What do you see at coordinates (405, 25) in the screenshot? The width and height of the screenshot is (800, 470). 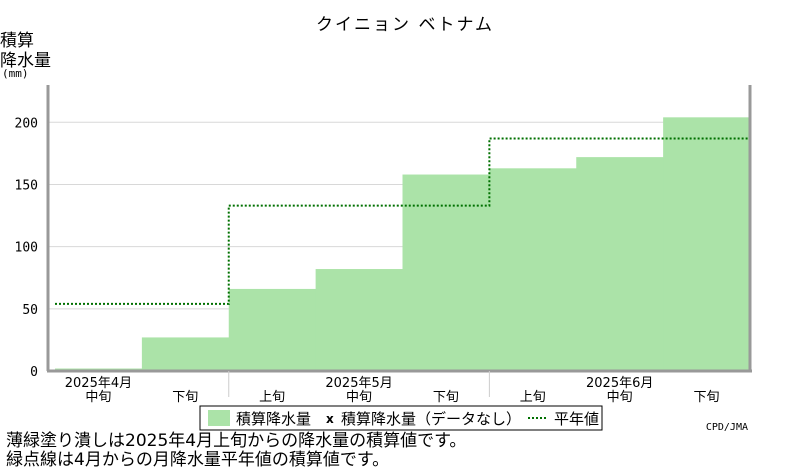 I see `chart-title: クイニョン ベトナム` at bounding box center [405, 25].